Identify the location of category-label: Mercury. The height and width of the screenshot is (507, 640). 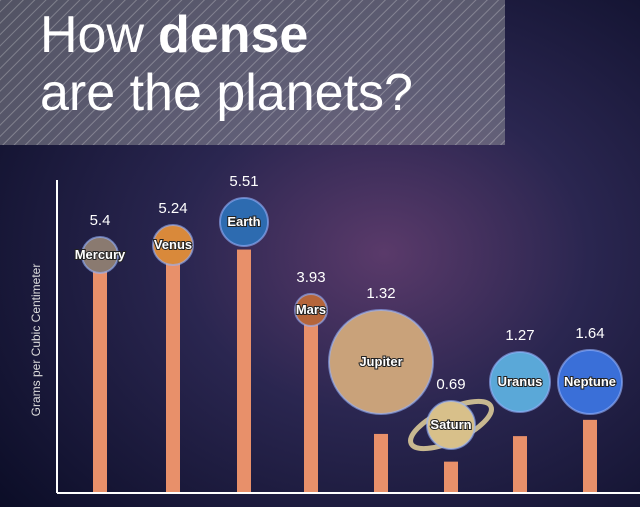
(100, 254).